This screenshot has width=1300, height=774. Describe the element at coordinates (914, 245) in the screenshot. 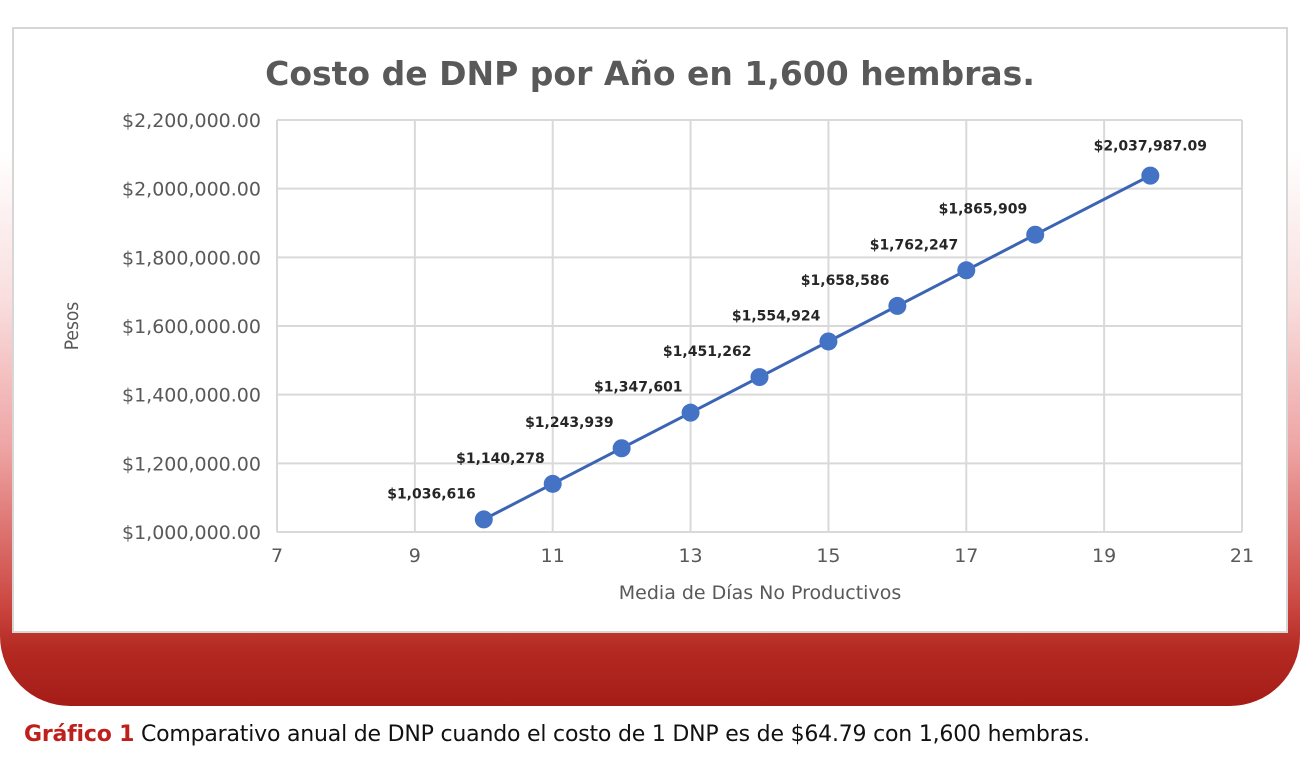

I see `data-label: $1,762,247` at that location.